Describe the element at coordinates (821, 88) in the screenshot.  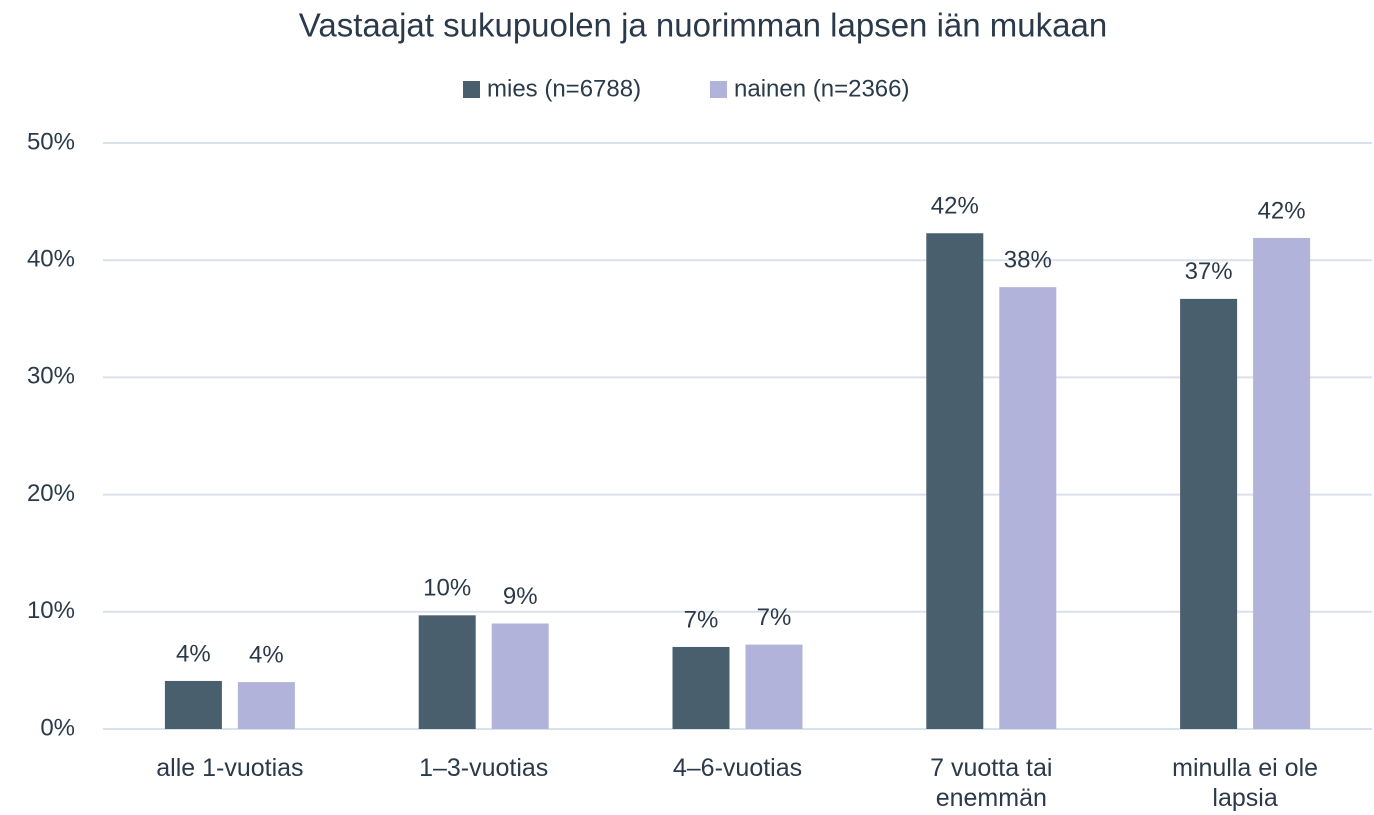
I see `legend-label: nainen (n=2366)` at that location.